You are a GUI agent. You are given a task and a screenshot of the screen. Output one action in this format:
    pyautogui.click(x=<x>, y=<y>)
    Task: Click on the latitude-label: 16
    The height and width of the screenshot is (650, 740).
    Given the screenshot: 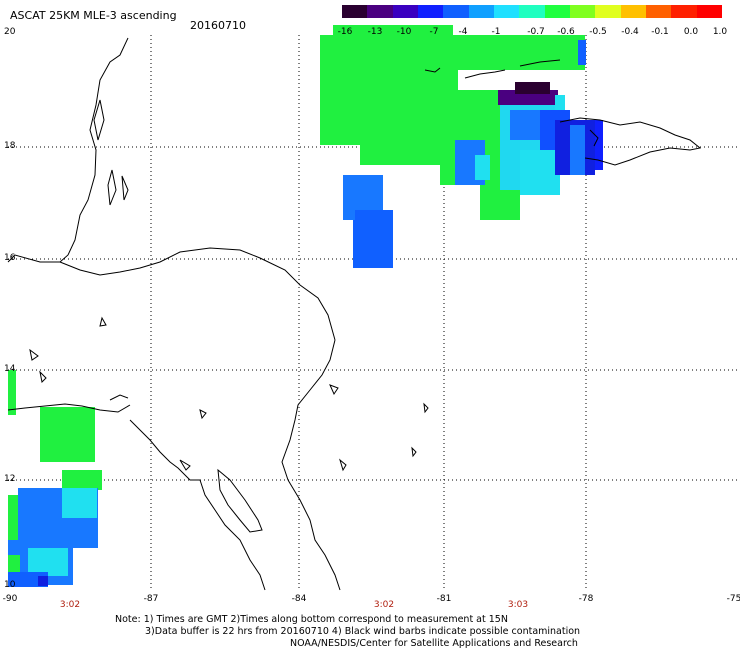 What is the action you would take?
    pyautogui.click(x=10, y=258)
    